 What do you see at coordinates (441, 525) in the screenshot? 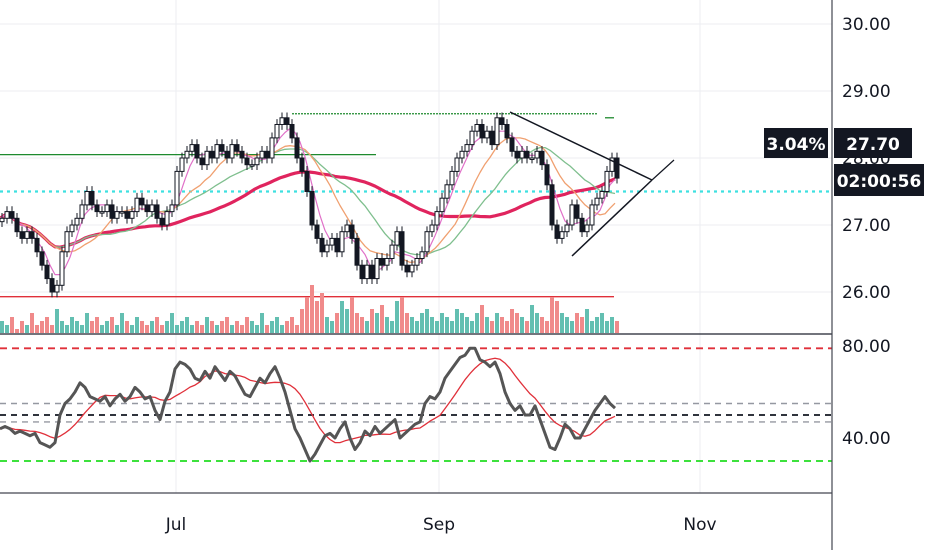
I see `time-axis: Jul Sep Nov` at bounding box center [441, 525].